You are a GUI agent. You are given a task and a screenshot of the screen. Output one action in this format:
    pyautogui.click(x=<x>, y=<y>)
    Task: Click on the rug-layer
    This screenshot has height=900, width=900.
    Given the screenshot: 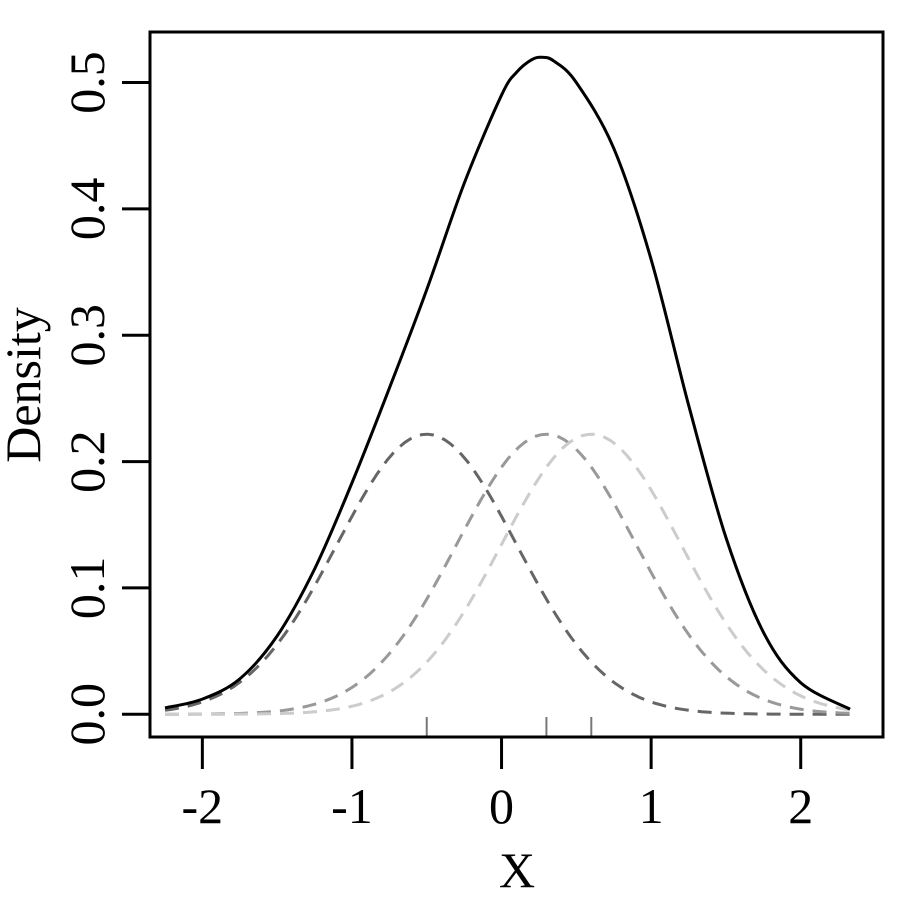 What is the action you would take?
    pyautogui.click(x=509, y=727)
    